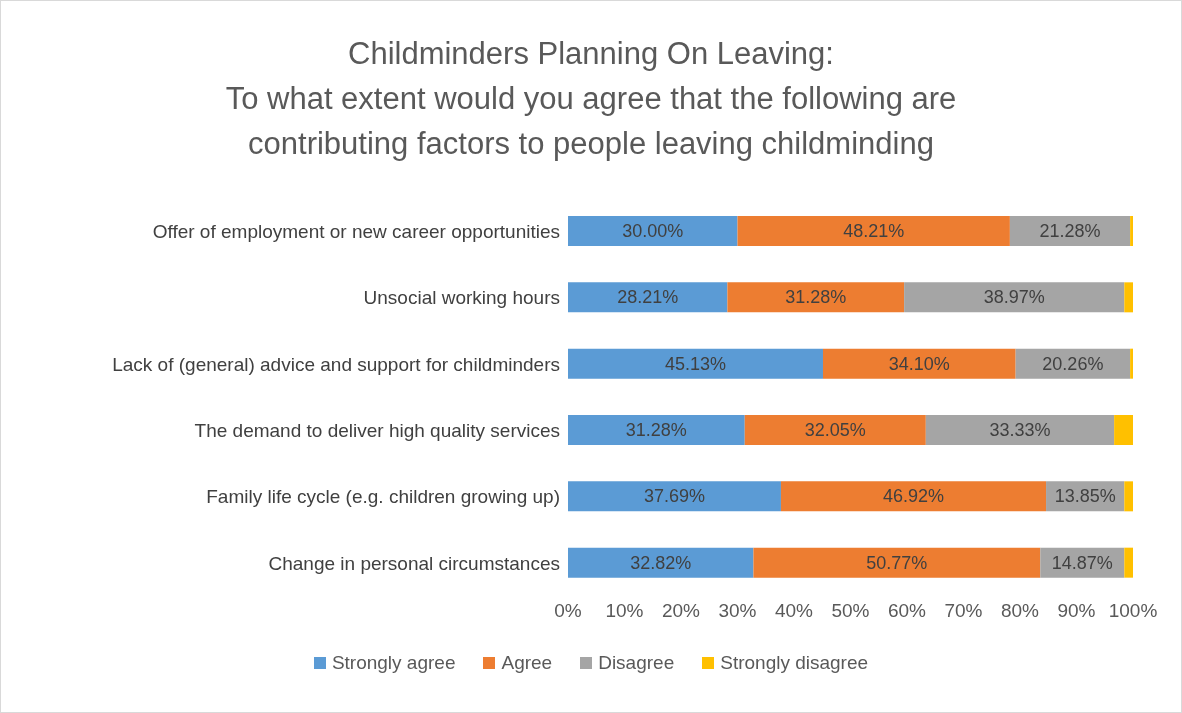 Image resolution: width=1182 pixels, height=713 pixels. Describe the element at coordinates (963, 611) in the screenshot. I see `x-tick-label: 70%` at that location.